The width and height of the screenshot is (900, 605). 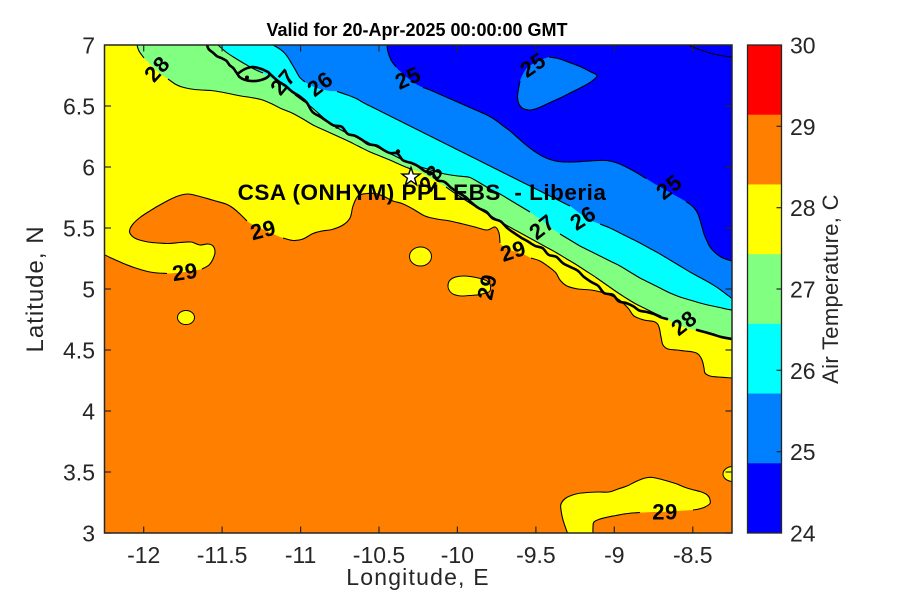 What do you see at coordinates (614, 555) in the screenshot?
I see `svg-text: -9` at bounding box center [614, 555].